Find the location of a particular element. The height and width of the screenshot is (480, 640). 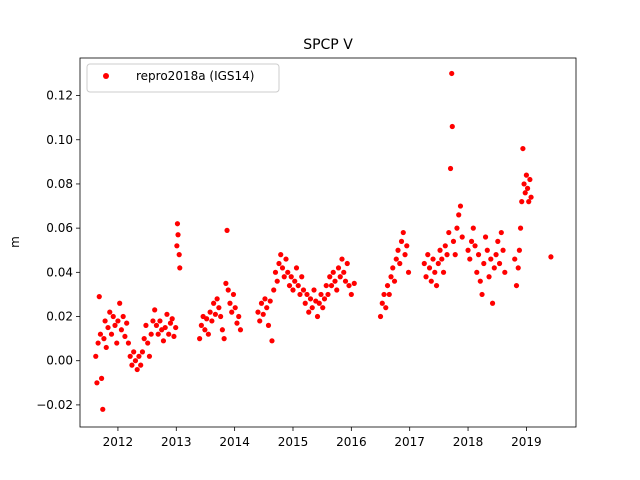

legend-label: repro2018a (IGS14) is located at coordinates (195, 76).